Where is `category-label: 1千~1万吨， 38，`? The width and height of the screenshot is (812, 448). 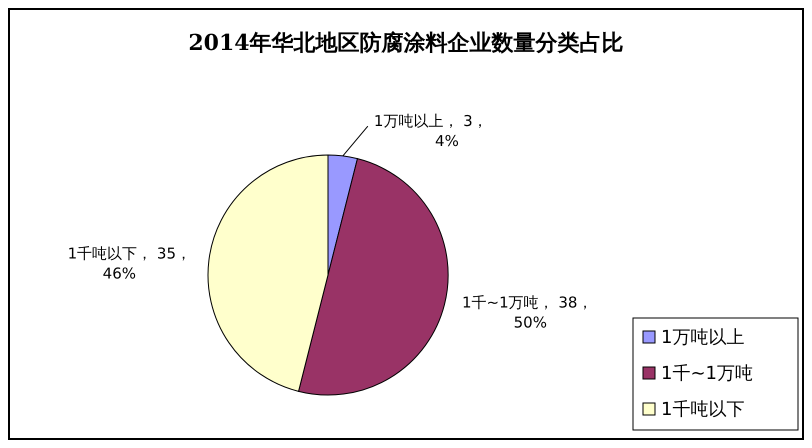
category-label: 1千~1万吨， 38， is located at coordinates (527, 302).